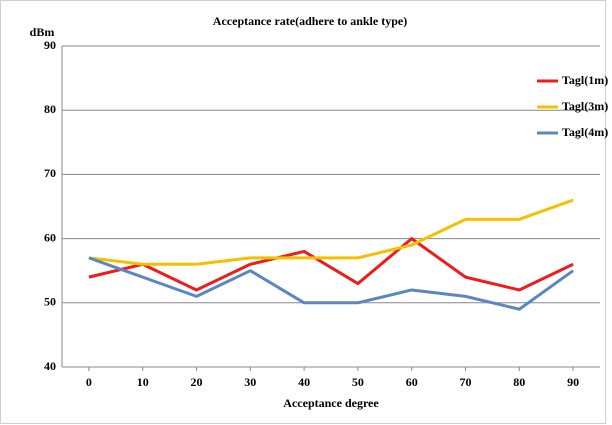 This screenshot has height=425, width=612. Describe the element at coordinates (50, 366) in the screenshot. I see `y-tick-label: 40` at that location.